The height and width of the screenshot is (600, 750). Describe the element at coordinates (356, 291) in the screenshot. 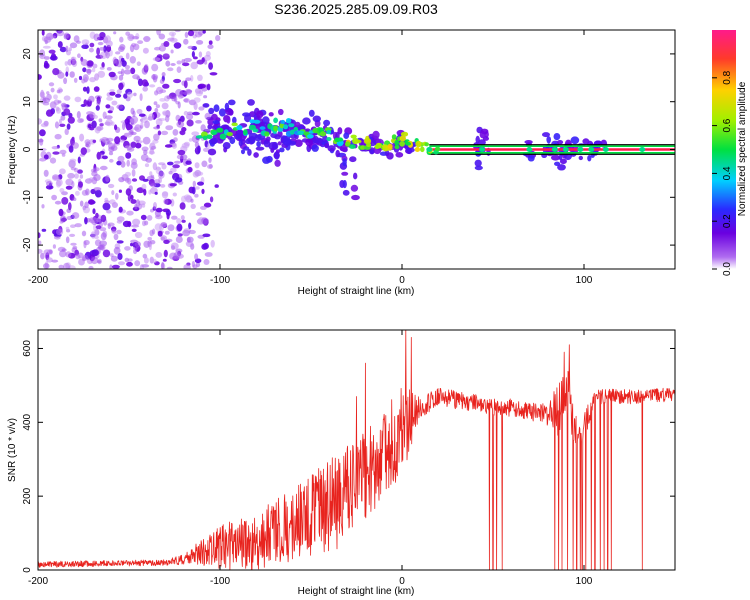

I see `spectrogram-xlabel: Height of straight line (km)` at that location.